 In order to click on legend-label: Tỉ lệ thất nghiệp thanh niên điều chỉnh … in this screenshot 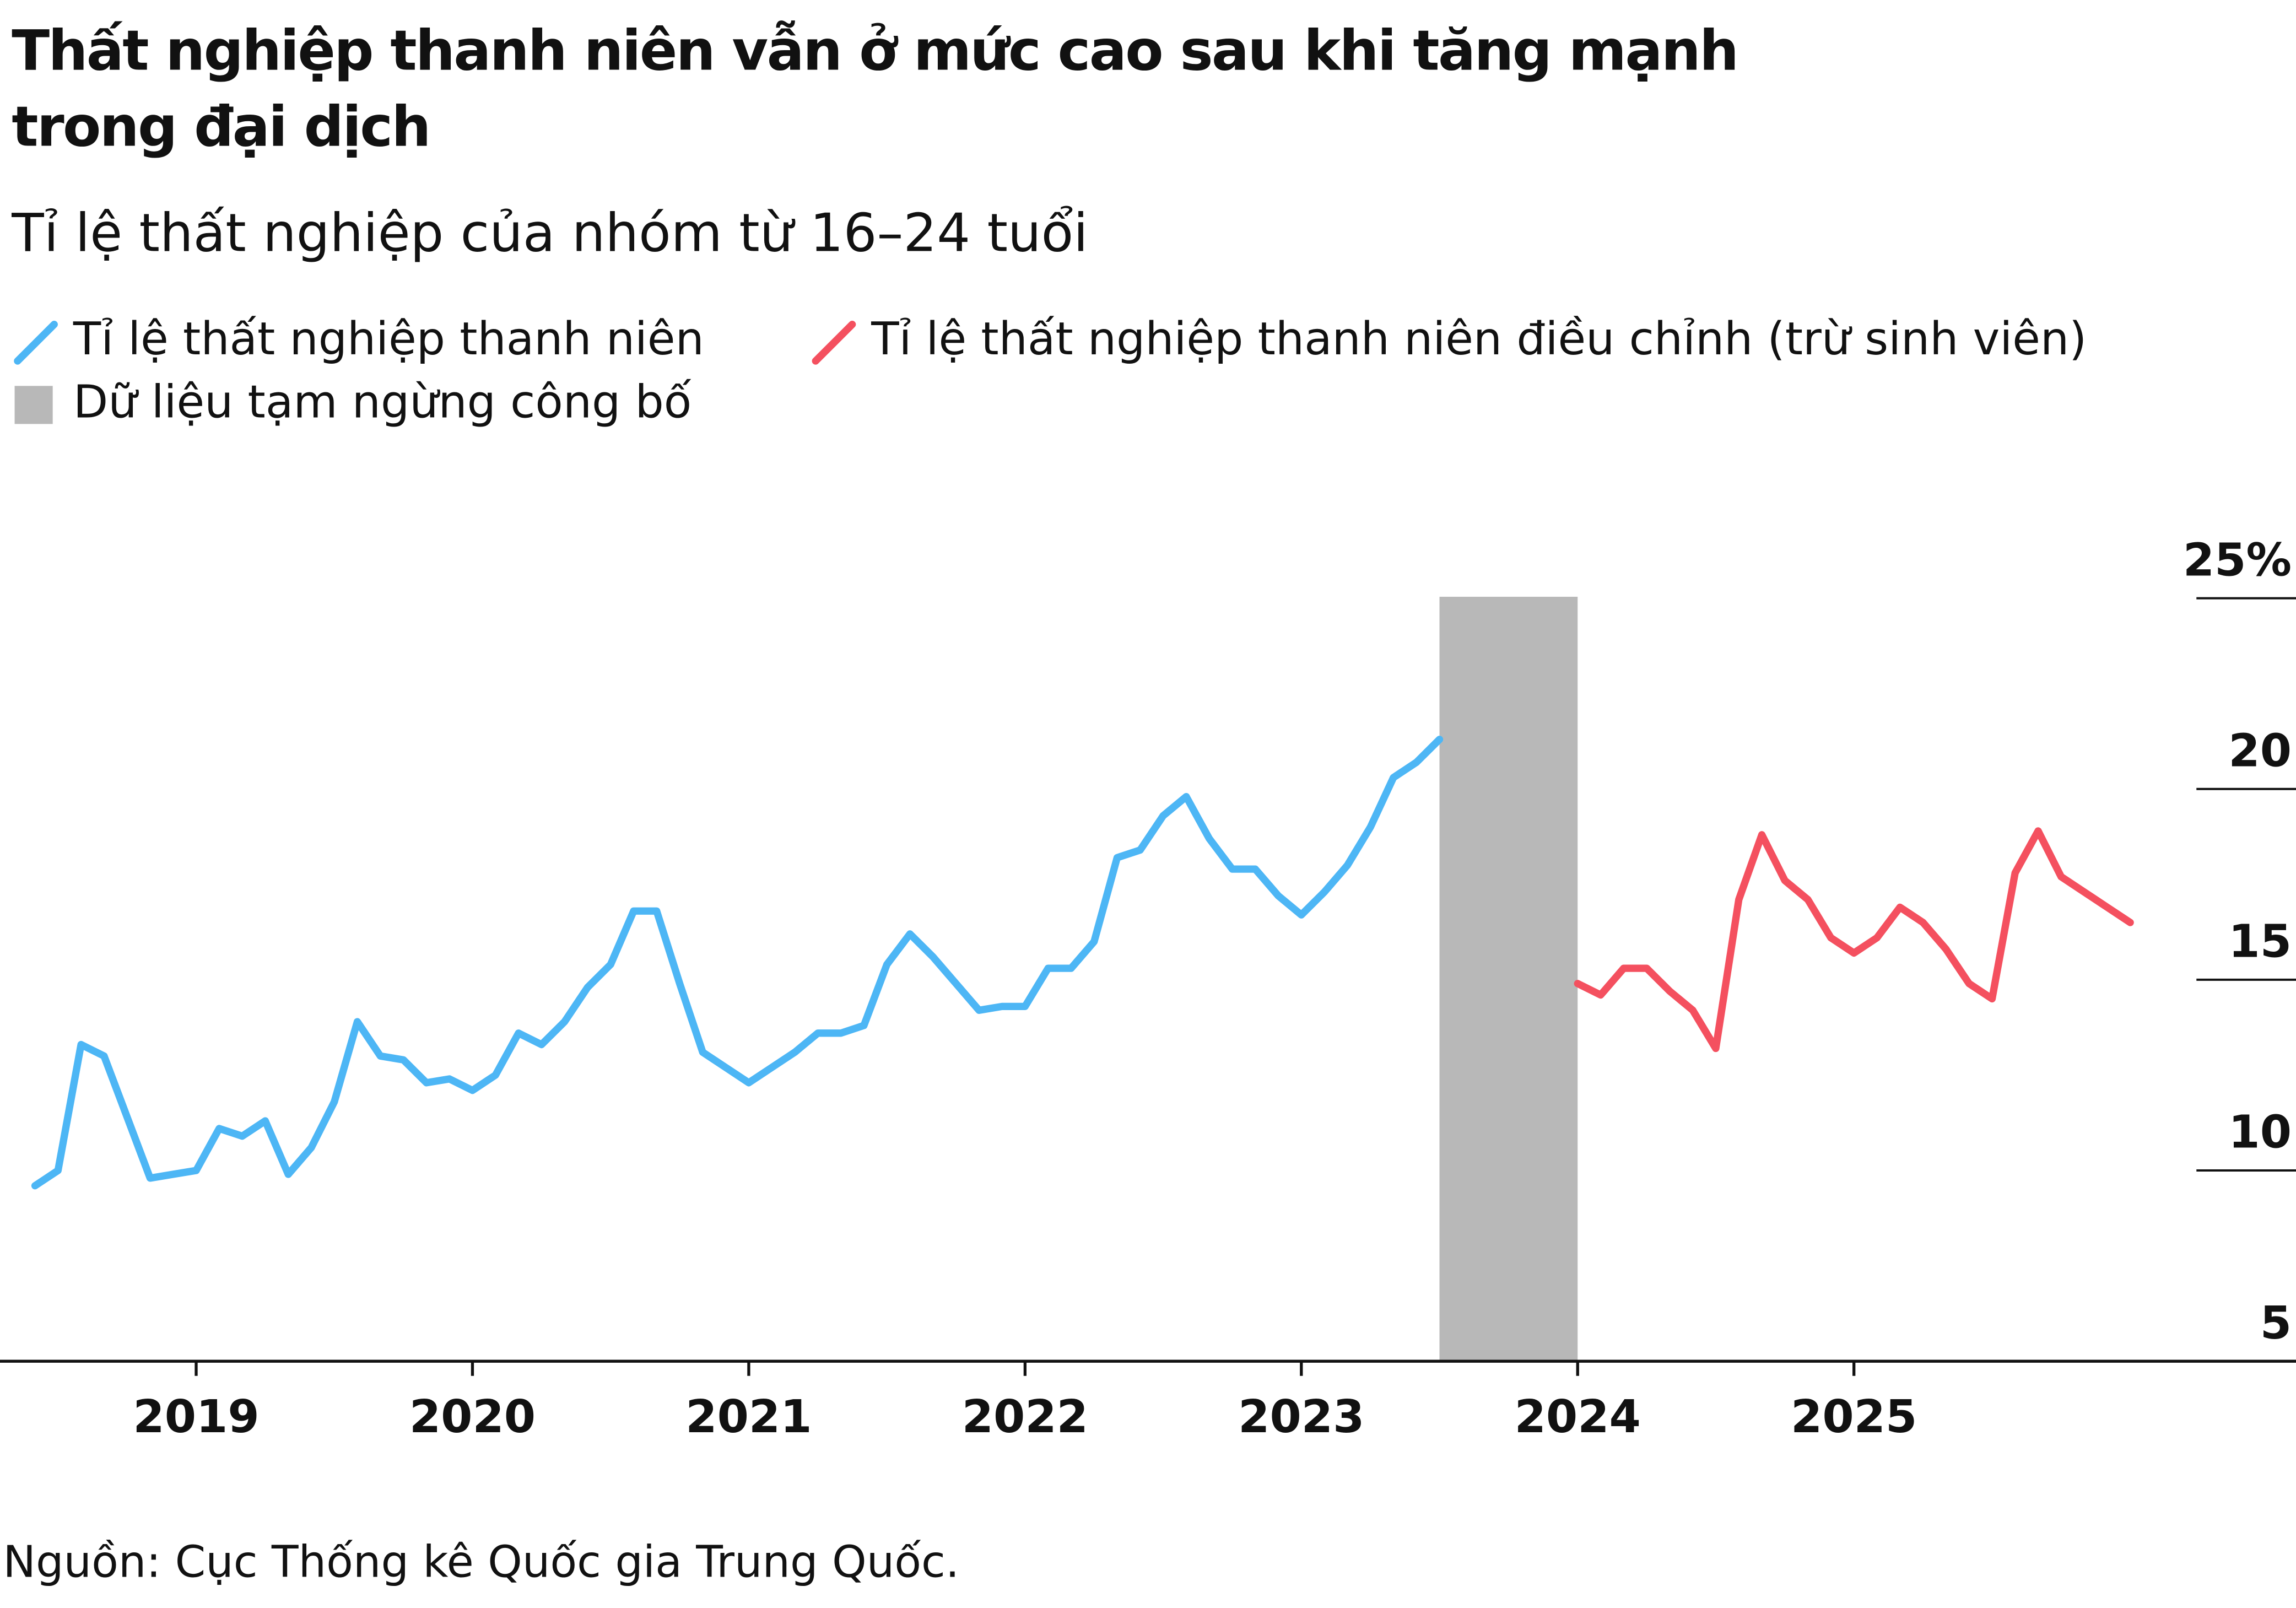, I will do `click(1479, 339)`.